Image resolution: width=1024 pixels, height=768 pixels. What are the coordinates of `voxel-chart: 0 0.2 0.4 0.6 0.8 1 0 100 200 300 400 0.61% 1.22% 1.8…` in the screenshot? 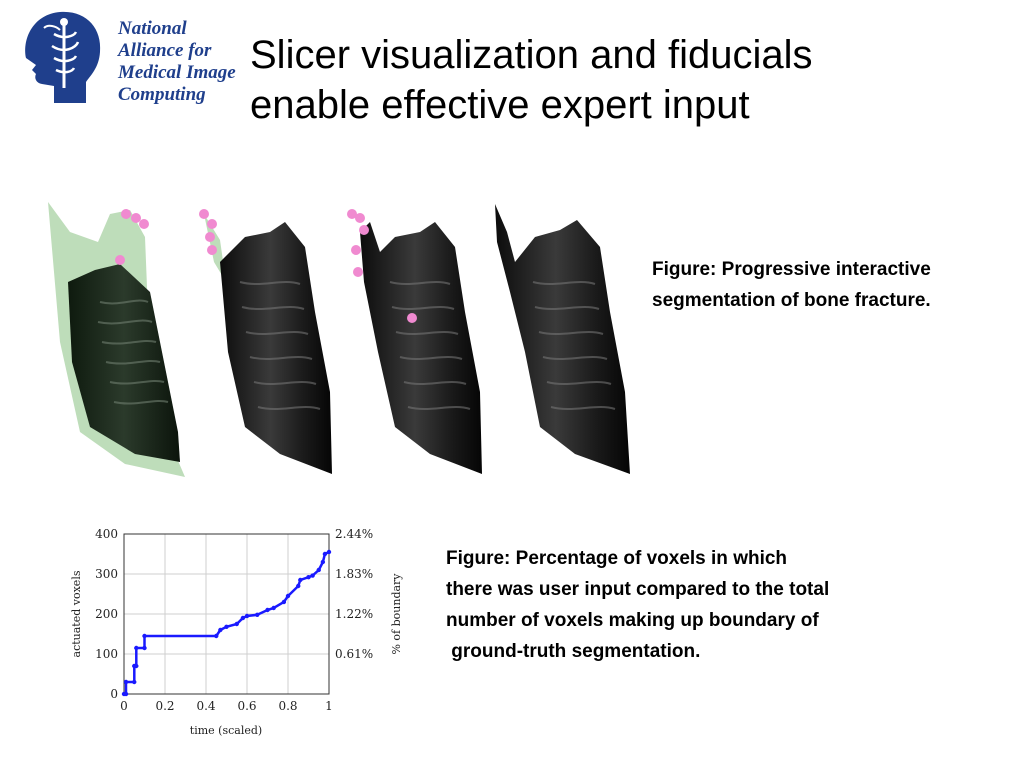 It's located at (236, 632).